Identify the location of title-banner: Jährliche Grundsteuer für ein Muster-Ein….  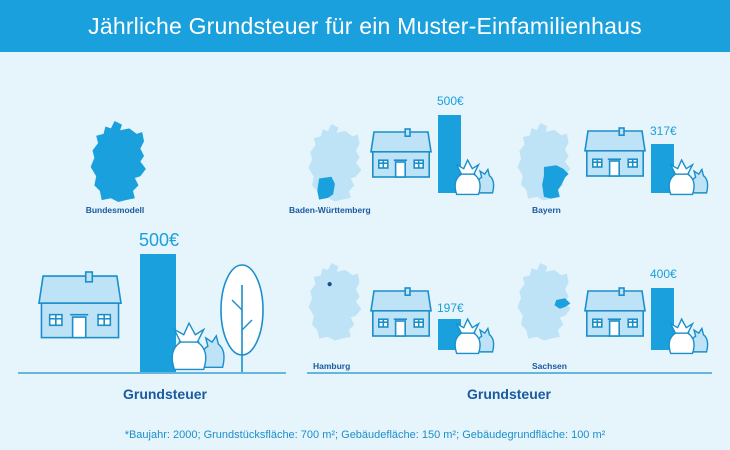
(365, 26).